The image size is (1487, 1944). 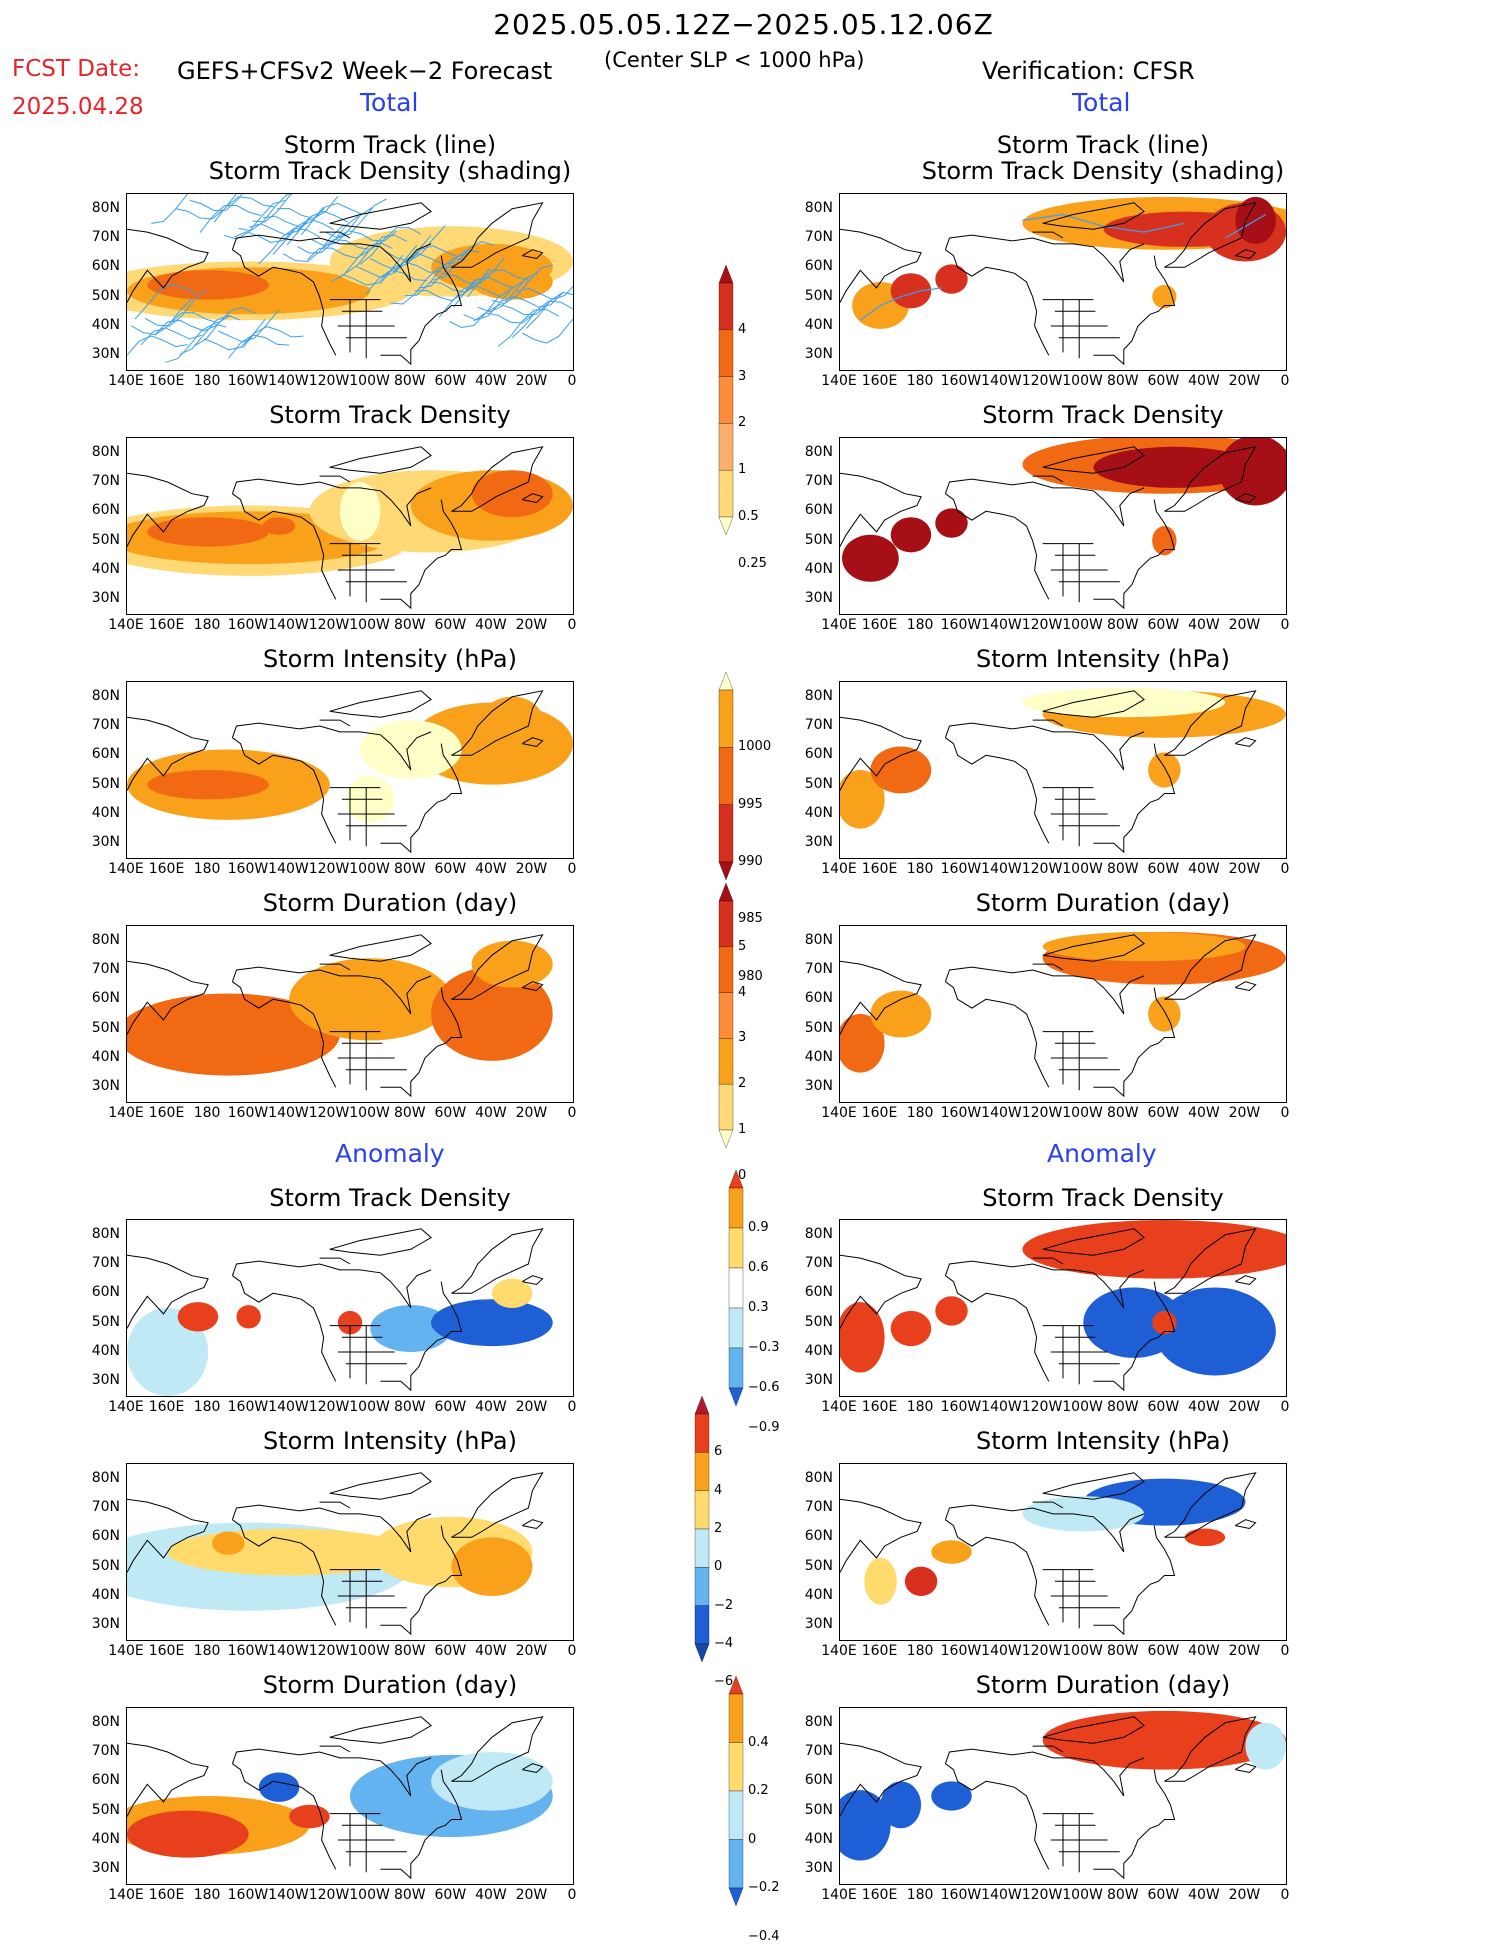 What do you see at coordinates (758, 1307) in the screenshot?
I see `colorbar-label: 0.3` at bounding box center [758, 1307].